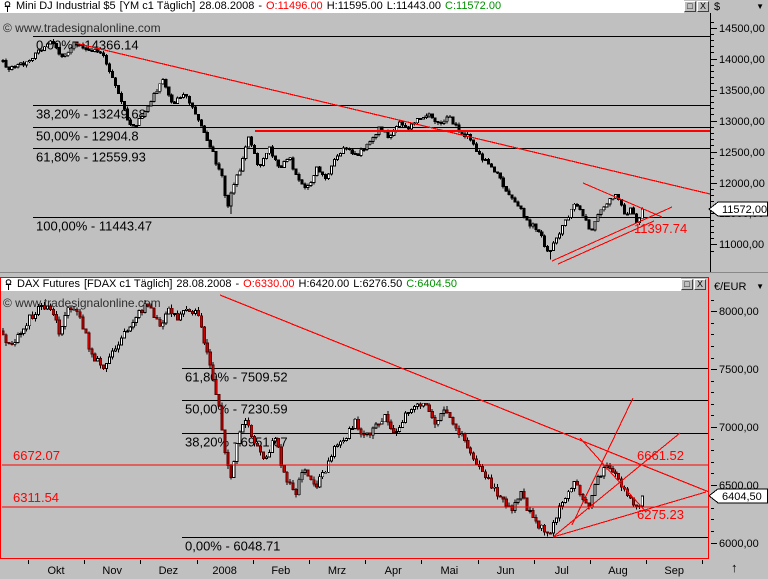 This screenshot has width=768, height=579. Describe the element at coordinates (431, 284) in the screenshot. I see `close-value: C:6404.50` at that location.